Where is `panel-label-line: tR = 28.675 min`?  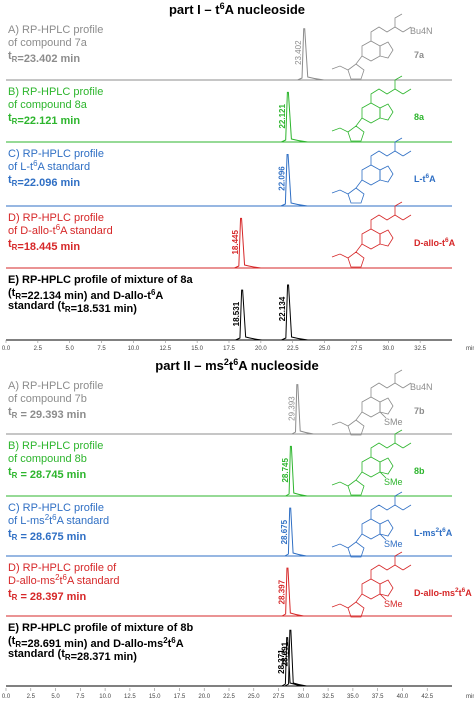 panel-label-line: tR = 28.675 min is located at coordinates (47, 535).